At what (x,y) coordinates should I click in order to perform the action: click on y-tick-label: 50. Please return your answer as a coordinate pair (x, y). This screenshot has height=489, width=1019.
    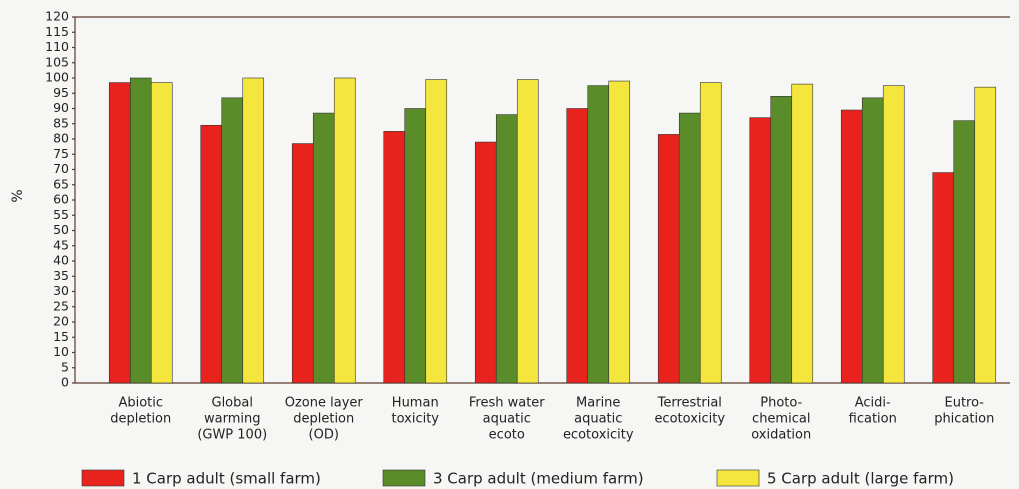
    Looking at the image, I should click on (61, 229).